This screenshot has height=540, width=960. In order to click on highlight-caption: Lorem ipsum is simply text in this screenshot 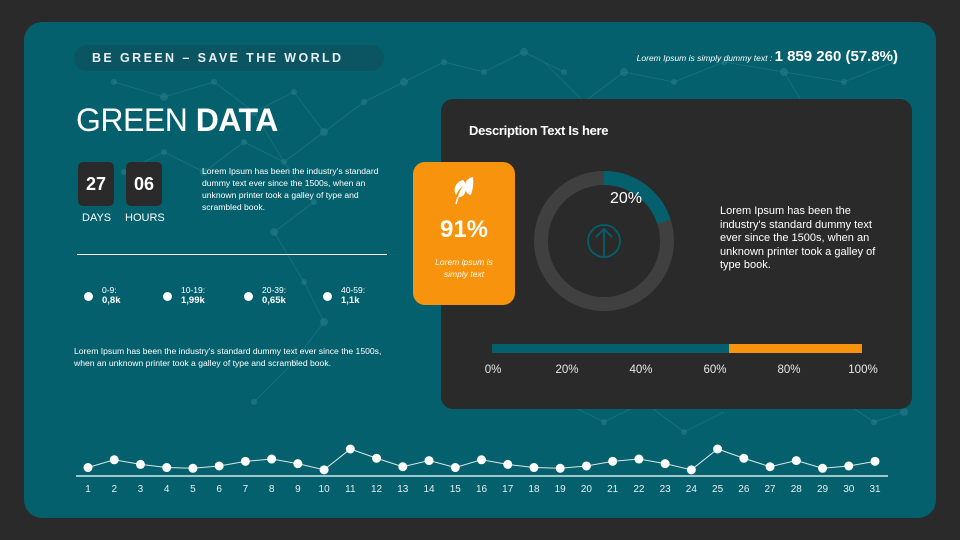, I will do `click(464, 268)`.